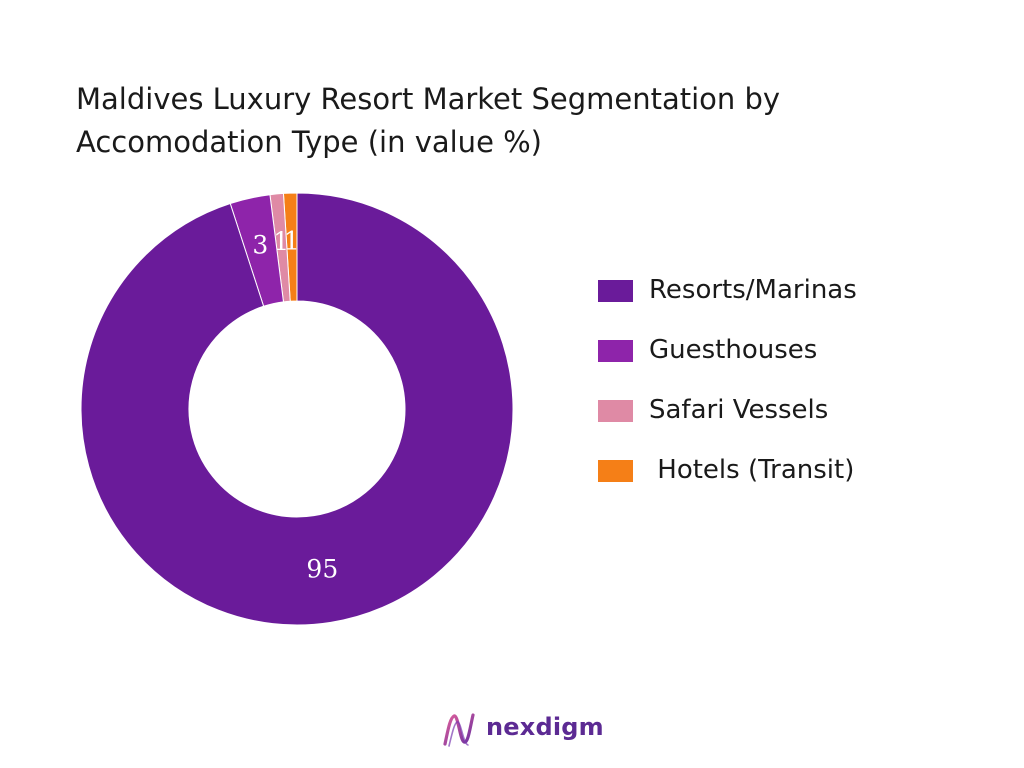 This screenshot has height=768, width=1024. Describe the element at coordinates (753, 290) in the screenshot. I see `legend-label: Resorts/Marinas` at that location.